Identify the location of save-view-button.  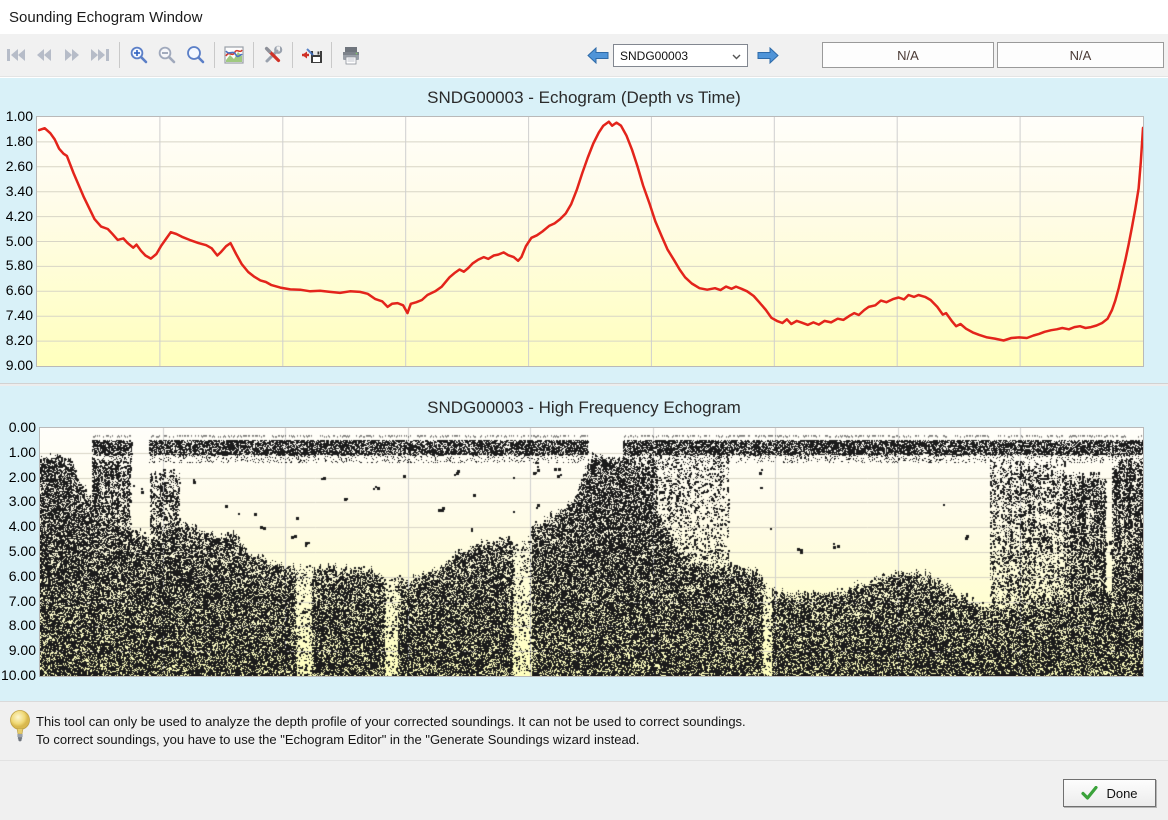
(312, 55).